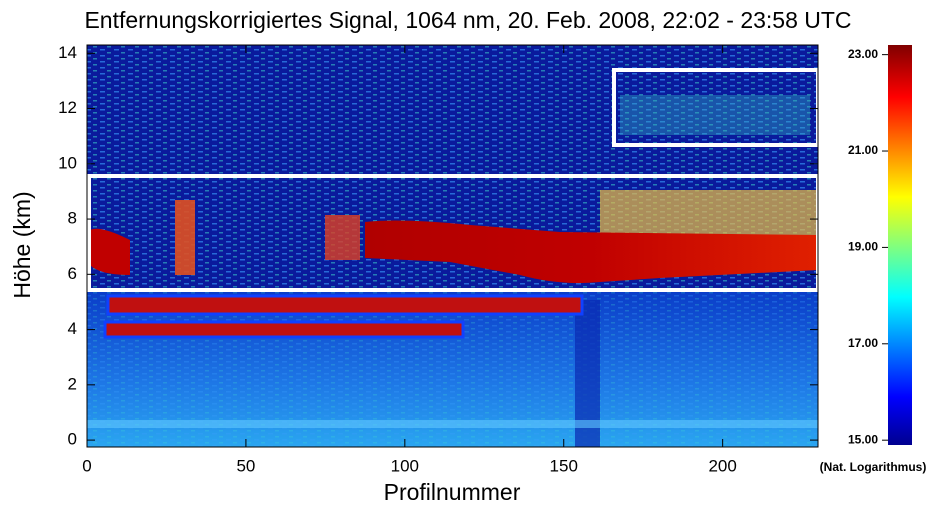 The image size is (936, 511). What do you see at coordinates (863, 150) in the screenshot?
I see `colorbar-tick-label: 21.00` at bounding box center [863, 150].